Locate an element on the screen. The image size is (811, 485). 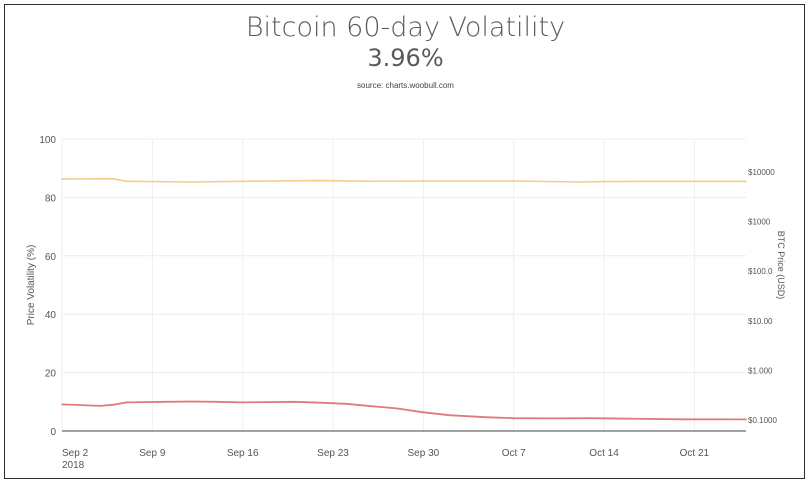
y2-axis-title: BTC Price (USD) is located at coordinates (781, 265).